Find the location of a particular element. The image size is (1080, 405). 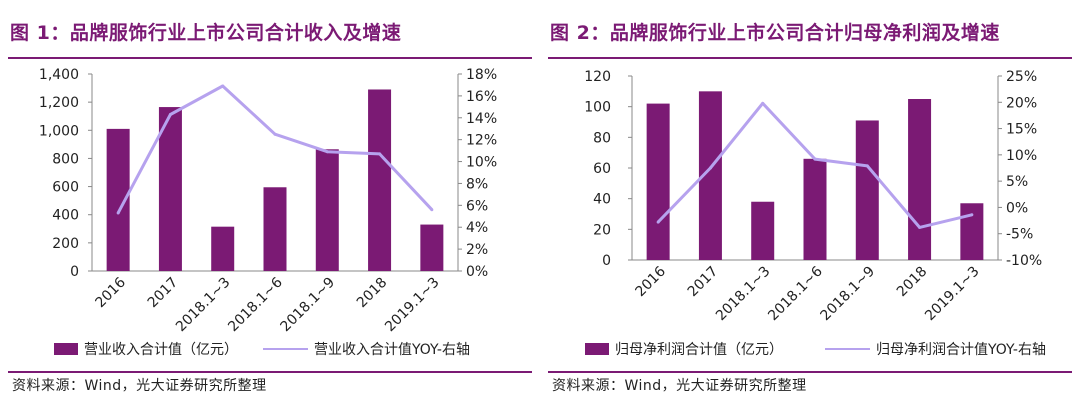

right-tick-label: 15% is located at coordinates (1021, 130).